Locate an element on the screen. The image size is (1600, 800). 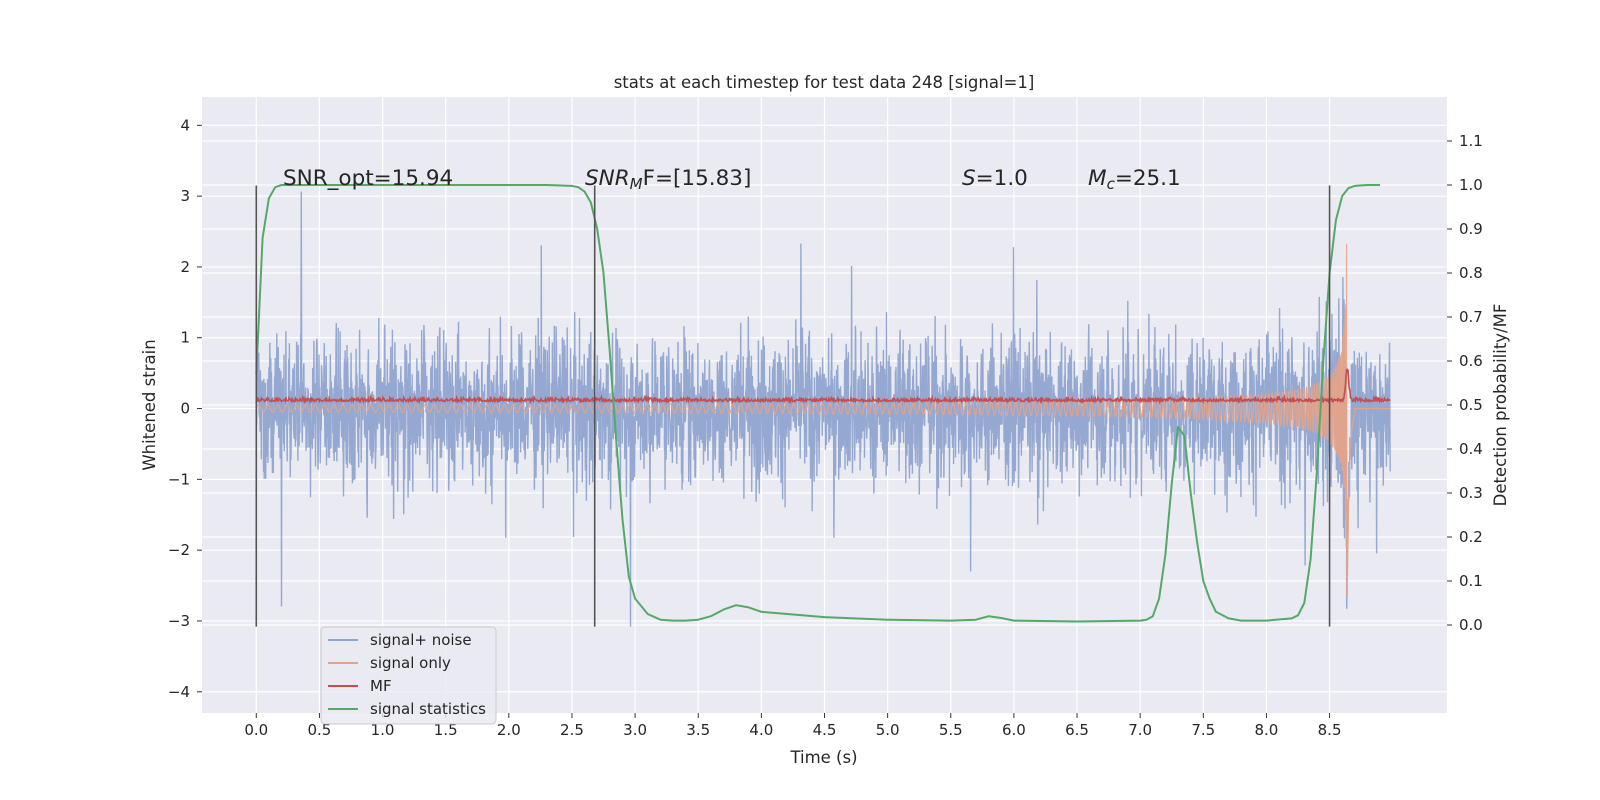
y-tick-label: −2 is located at coordinates (179, 550).